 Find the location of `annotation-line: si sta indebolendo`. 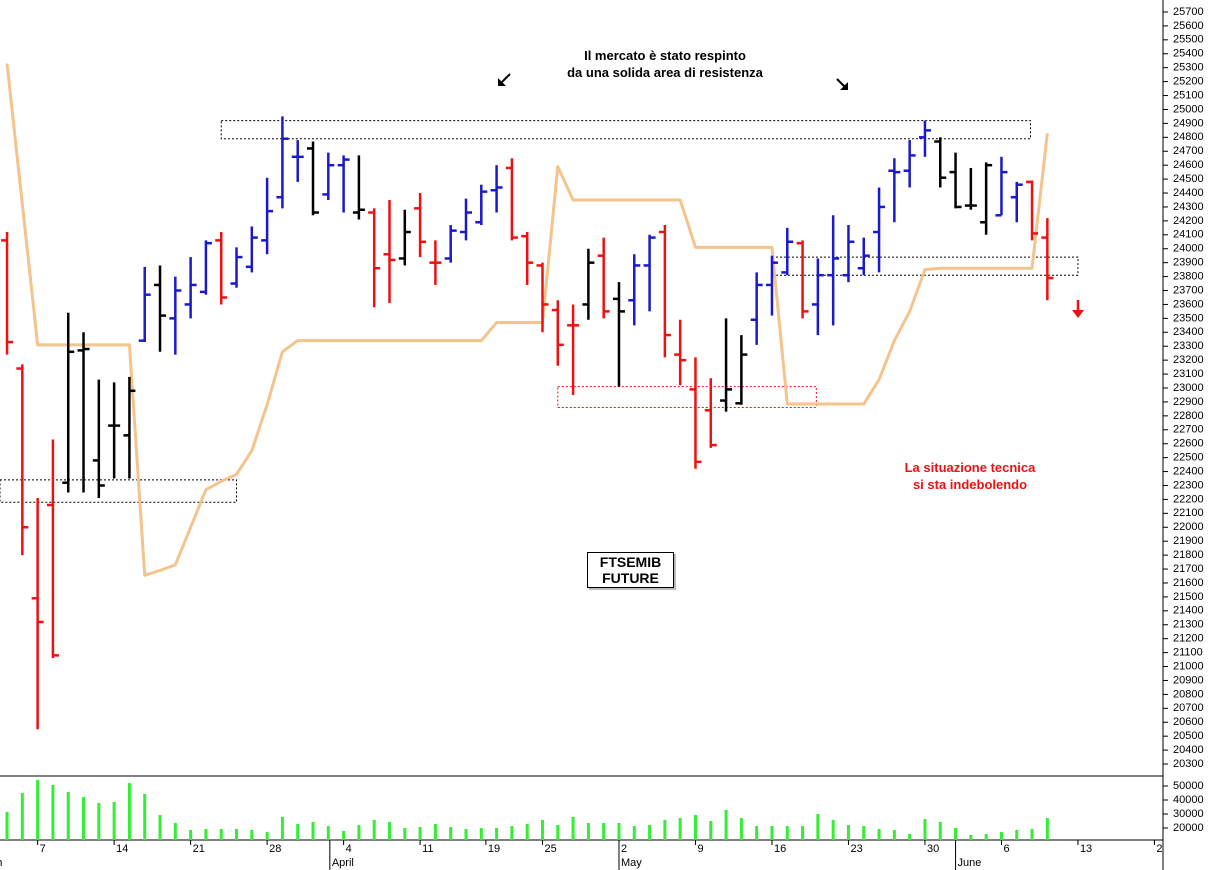

annotation-line: si sta indebolendo is located at coordinates (970, 484).